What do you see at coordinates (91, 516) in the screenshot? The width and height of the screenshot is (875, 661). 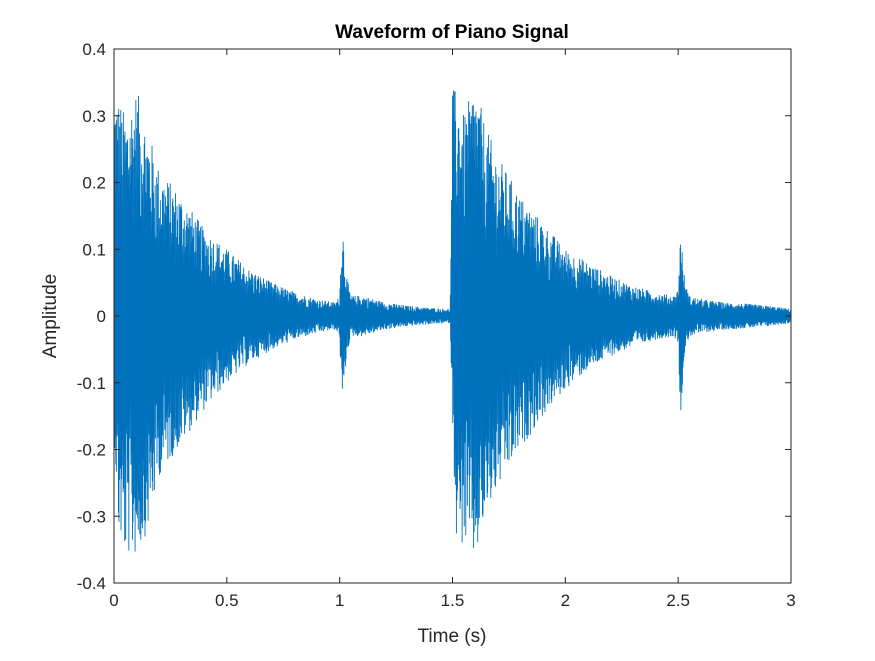 I see `y-tick-label: -0.3` at bounding box center [91, 516].